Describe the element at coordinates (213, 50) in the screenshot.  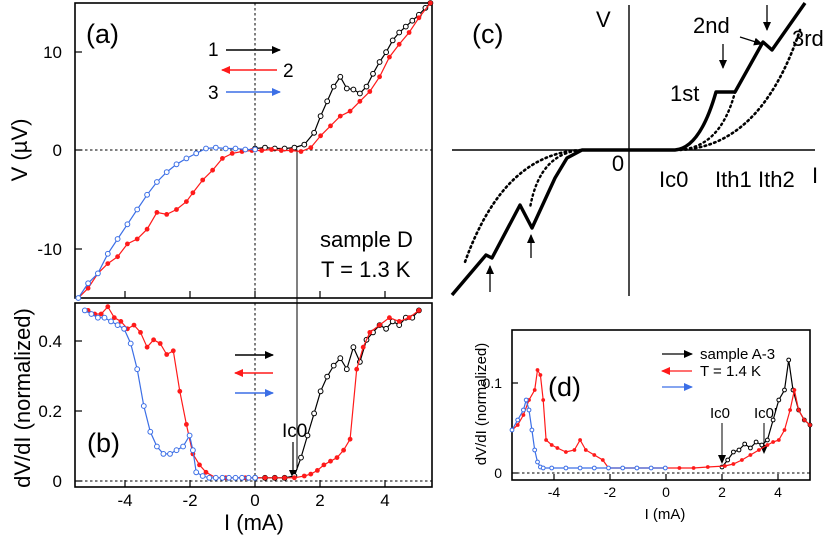
I see `legend-label-1: 1` at that location.